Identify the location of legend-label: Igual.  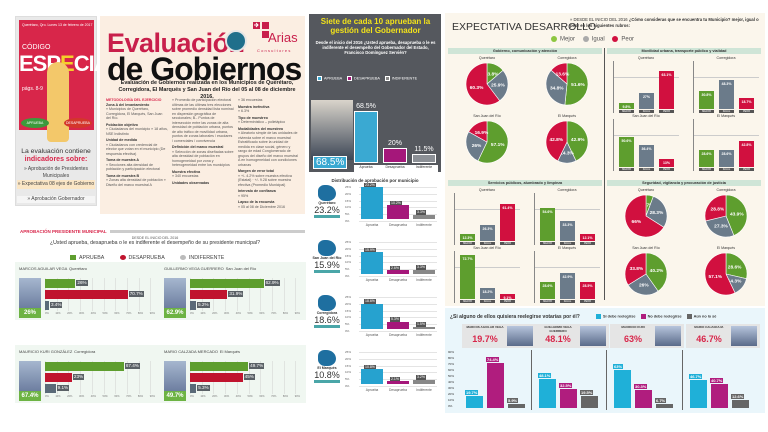
(598, 39).